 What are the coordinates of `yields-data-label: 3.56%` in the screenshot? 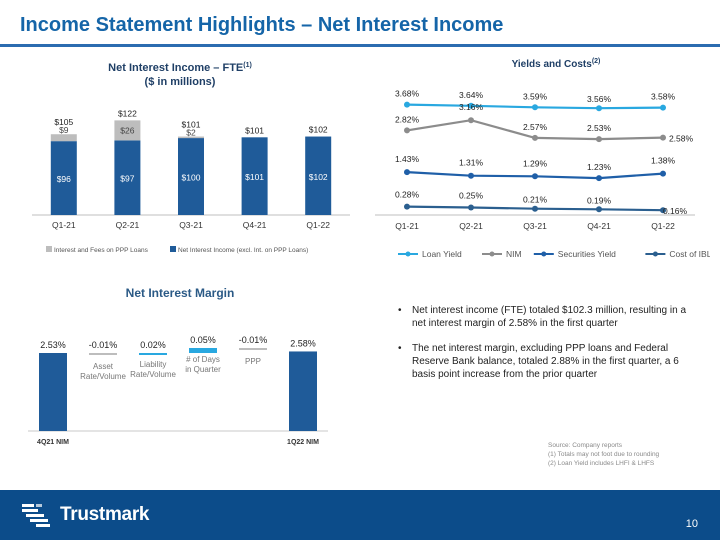 It's located at (599, 99).